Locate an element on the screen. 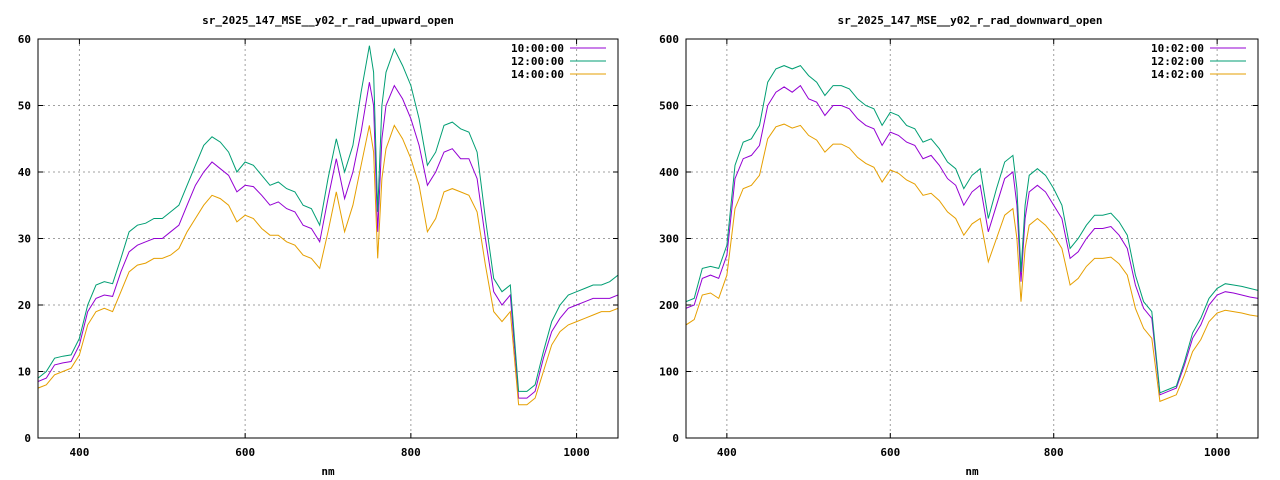 The width and height of the screenshot is (1280, 480). y-tick-label: 20 is located at coordinates (24, 305).